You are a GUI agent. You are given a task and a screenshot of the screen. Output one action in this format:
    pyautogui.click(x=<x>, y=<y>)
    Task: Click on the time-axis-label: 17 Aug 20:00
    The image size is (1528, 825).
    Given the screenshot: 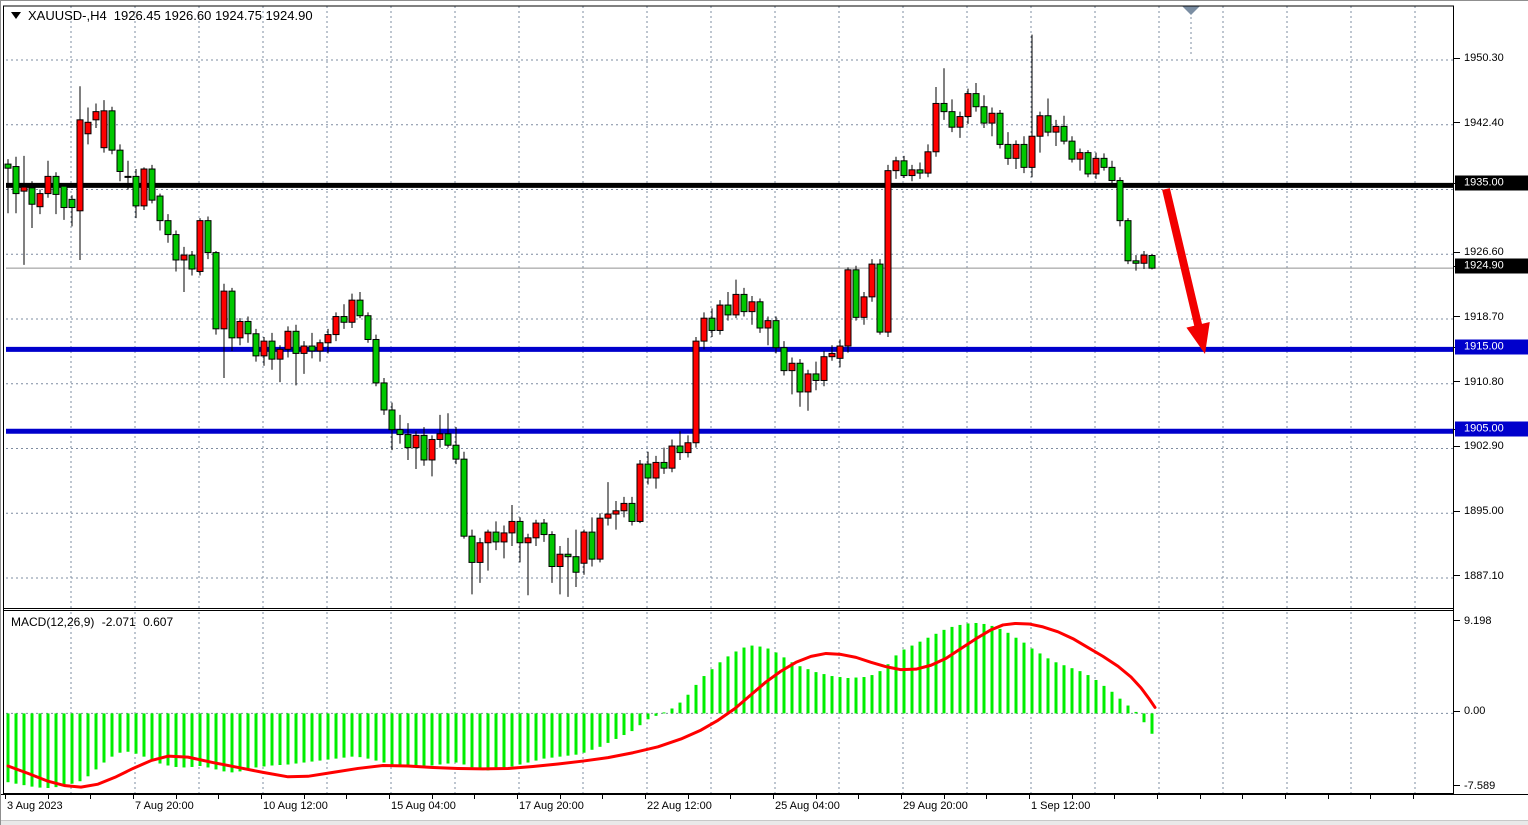 What is the action you would take?
    pyautogui.click(x=551, y=806)
    